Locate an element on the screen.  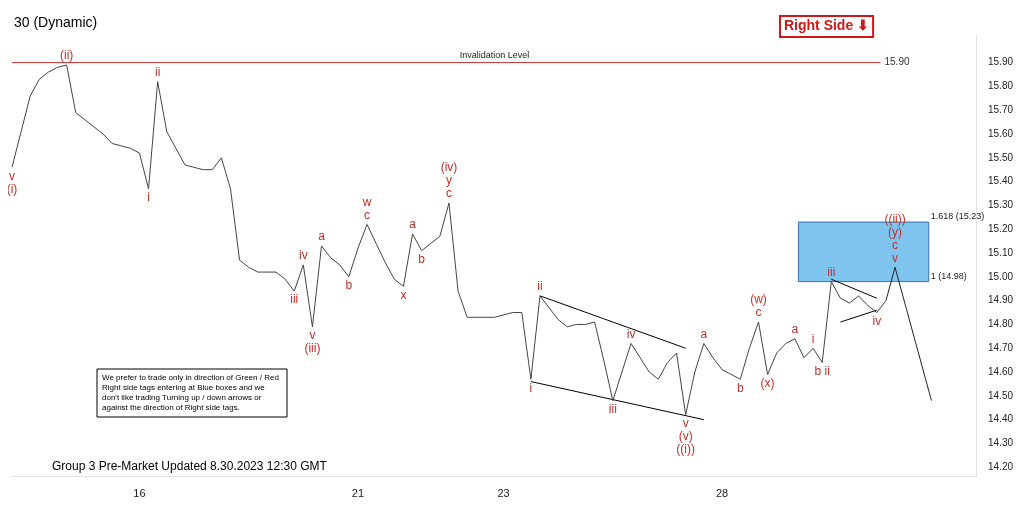
y-tick-label: 15.10 is located at coordinates (1000, 252).